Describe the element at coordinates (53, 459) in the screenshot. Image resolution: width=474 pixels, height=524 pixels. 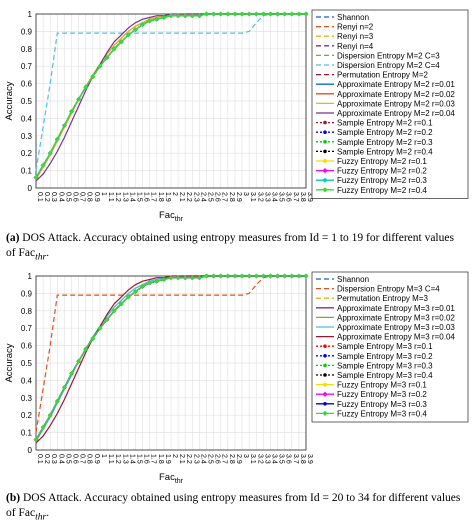
I see `x-tick-label: 0.3` at that location.